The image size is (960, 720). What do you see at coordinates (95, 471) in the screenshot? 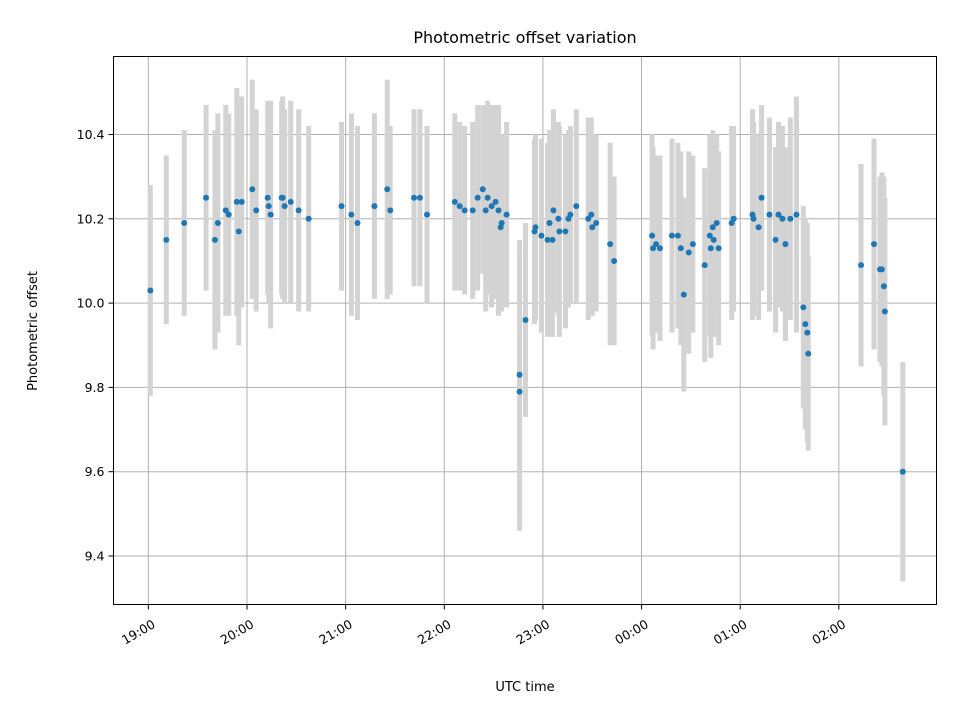
I see `y-tick-label: 9.6` at bounding box center [95, 471].